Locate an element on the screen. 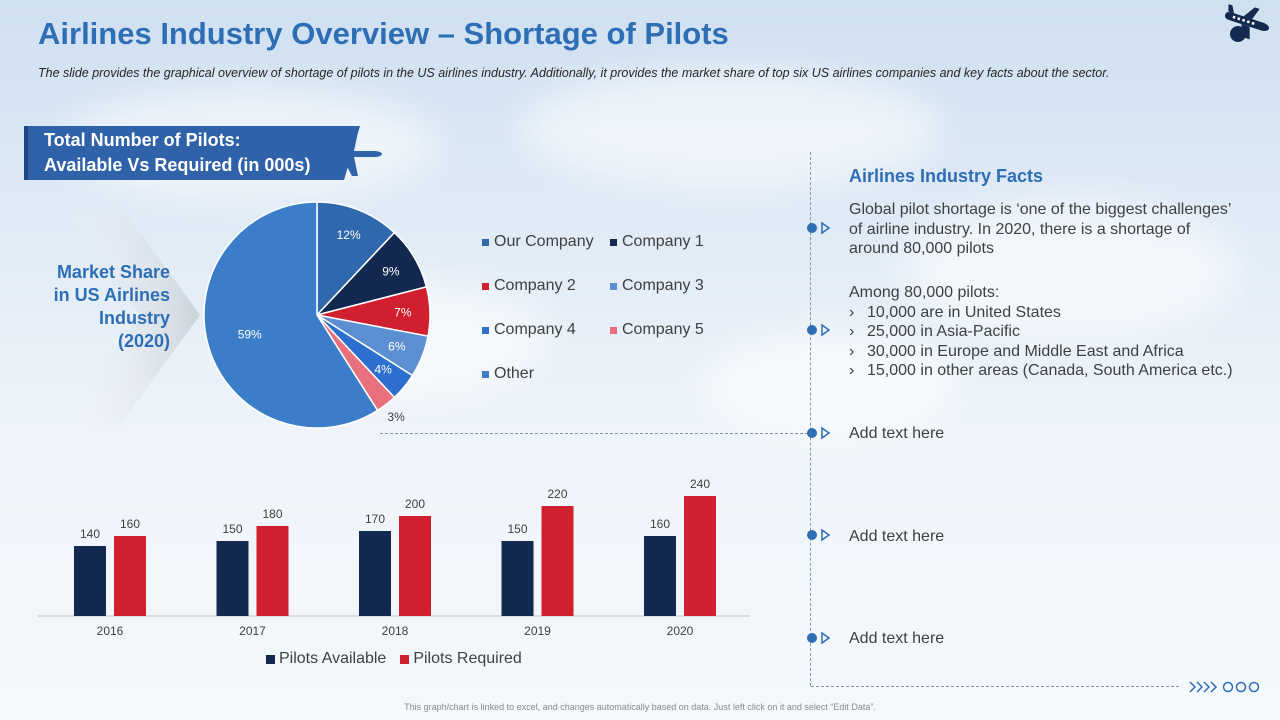 This screenshot has width=1280, height=720. legend-label: Pilots Available is located at coordinates (333, 658).